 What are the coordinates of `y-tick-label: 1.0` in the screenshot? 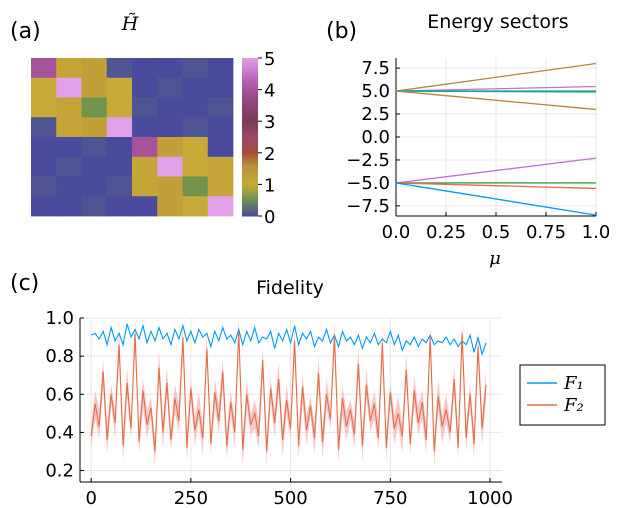 It's located at (59, 318).